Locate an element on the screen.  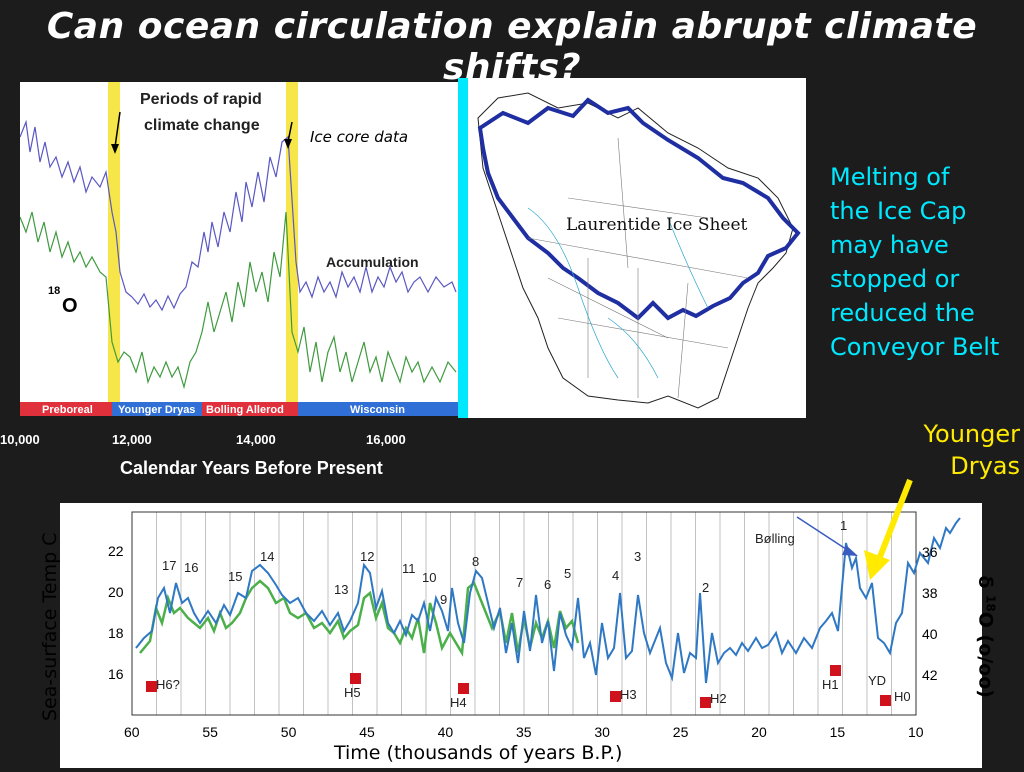
cal-tick-12000: 12,000 is located at coordinates (132, 439).